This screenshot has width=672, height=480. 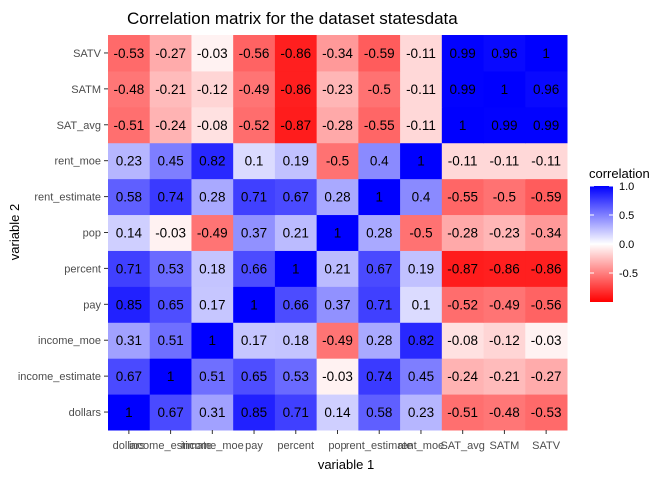 What do you see at coordinates (92, 305) in the screenshot?
I see `y-tick-label: pay` at bounding box center [92, 305].